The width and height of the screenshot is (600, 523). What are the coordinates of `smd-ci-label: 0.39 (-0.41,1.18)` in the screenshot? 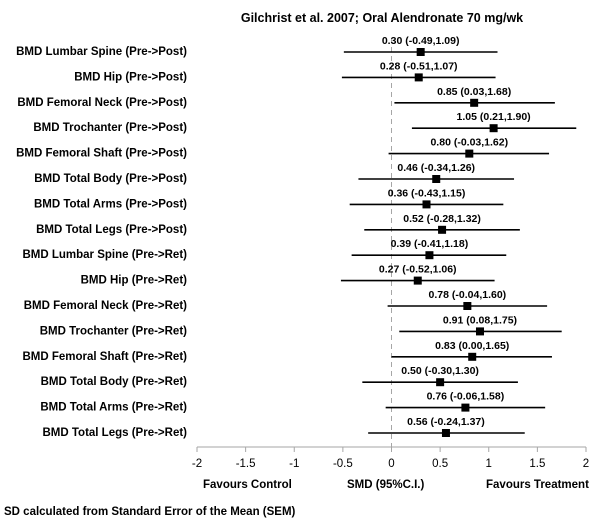 It's located at (430, 244).